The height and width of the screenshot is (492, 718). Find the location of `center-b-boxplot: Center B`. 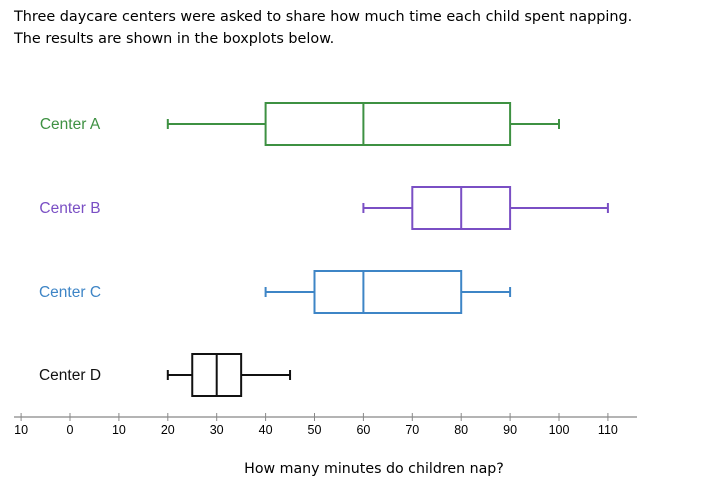

center-b-boxplot: Center B is located at coordinates (324, 208).